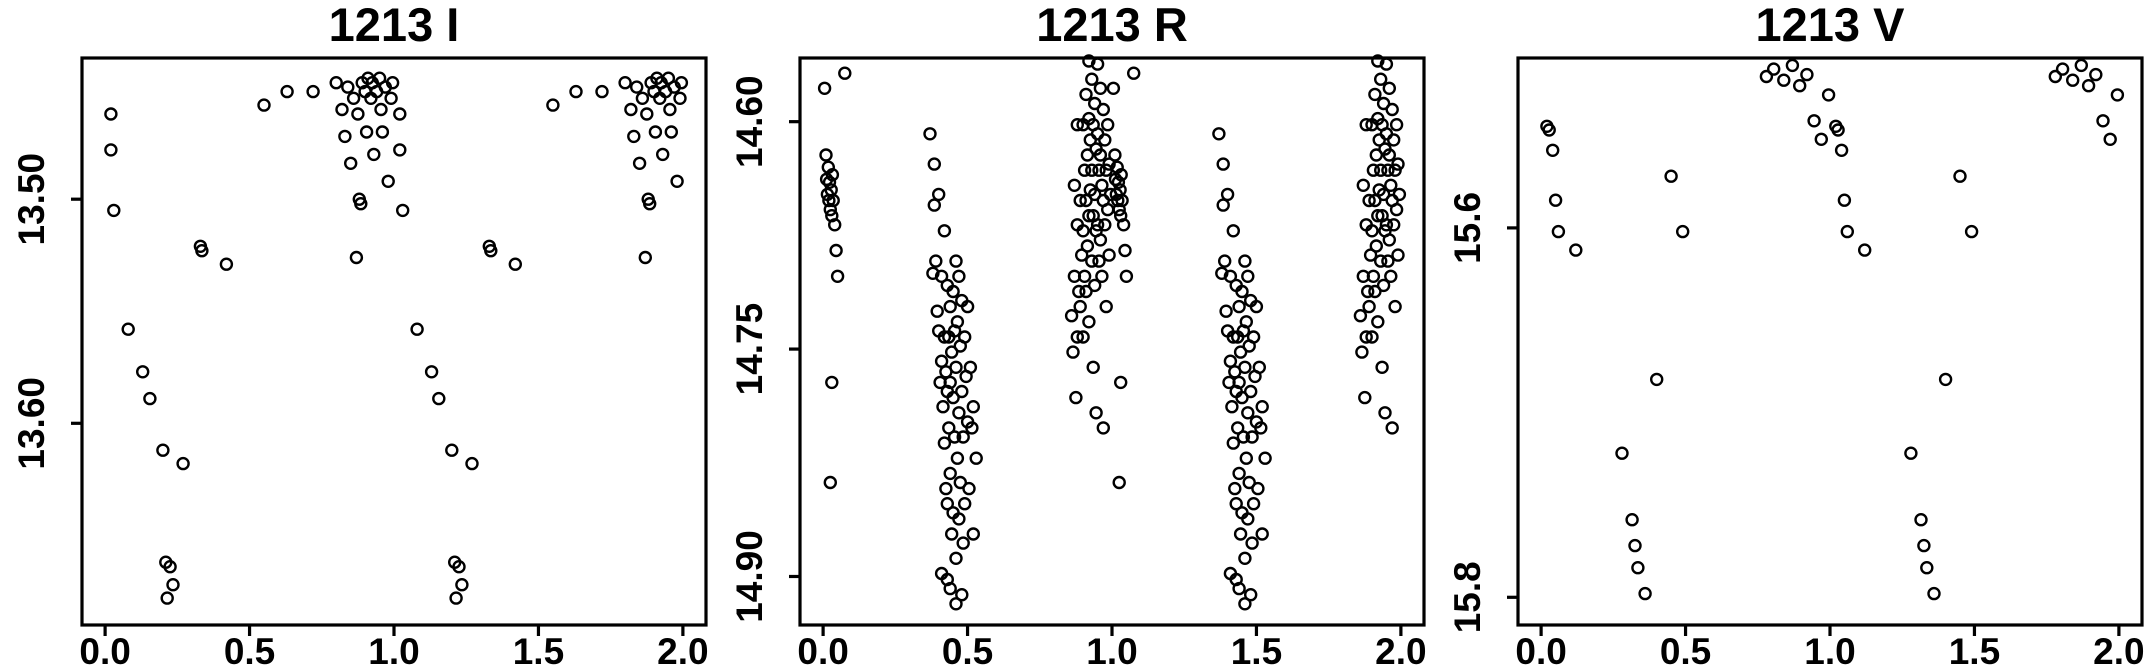 The height and width of the screenshot is (671, 2155). What do you see at coordinates (682, 651) in the screenshot?
I see `x-tick-label: 2.0` at bounding box center [682, 651].